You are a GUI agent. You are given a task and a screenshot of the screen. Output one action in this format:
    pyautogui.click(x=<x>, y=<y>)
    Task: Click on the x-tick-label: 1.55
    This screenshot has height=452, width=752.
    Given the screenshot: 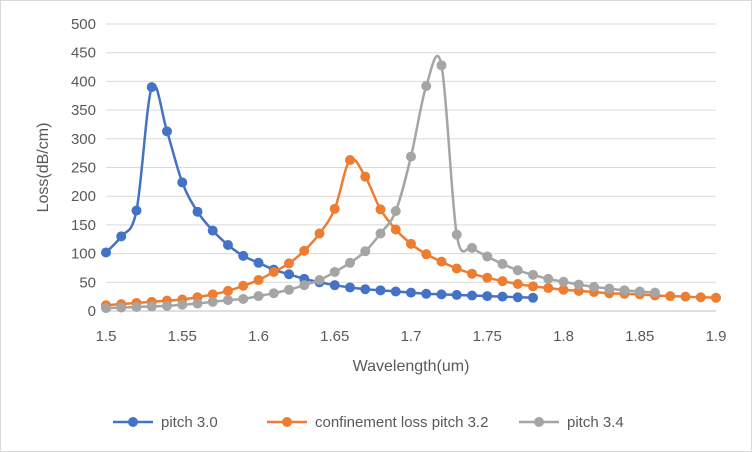 What is the action you would take?
    pyautogui.click(x=182, y=336)
    